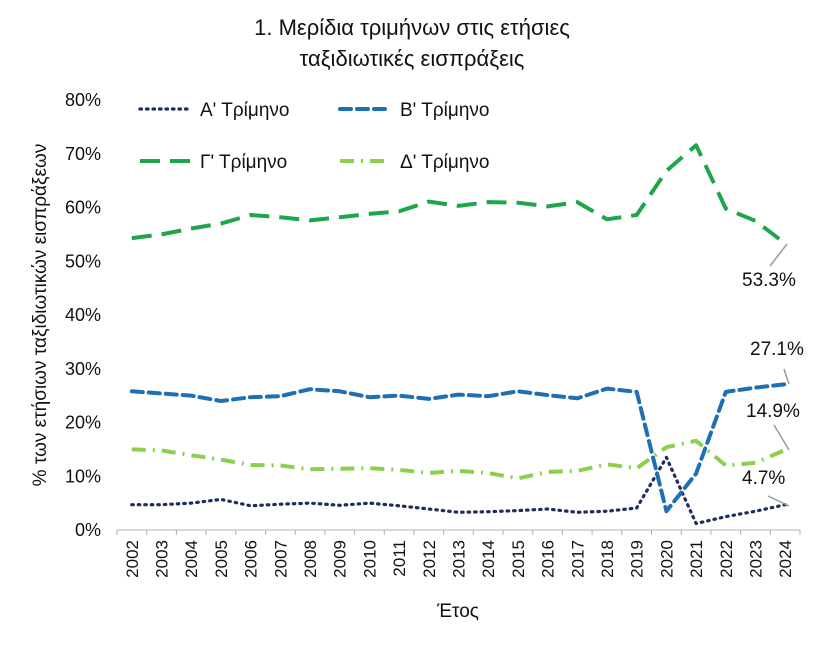  I want to click on y-tick-label: 60%, so click(83, 208).